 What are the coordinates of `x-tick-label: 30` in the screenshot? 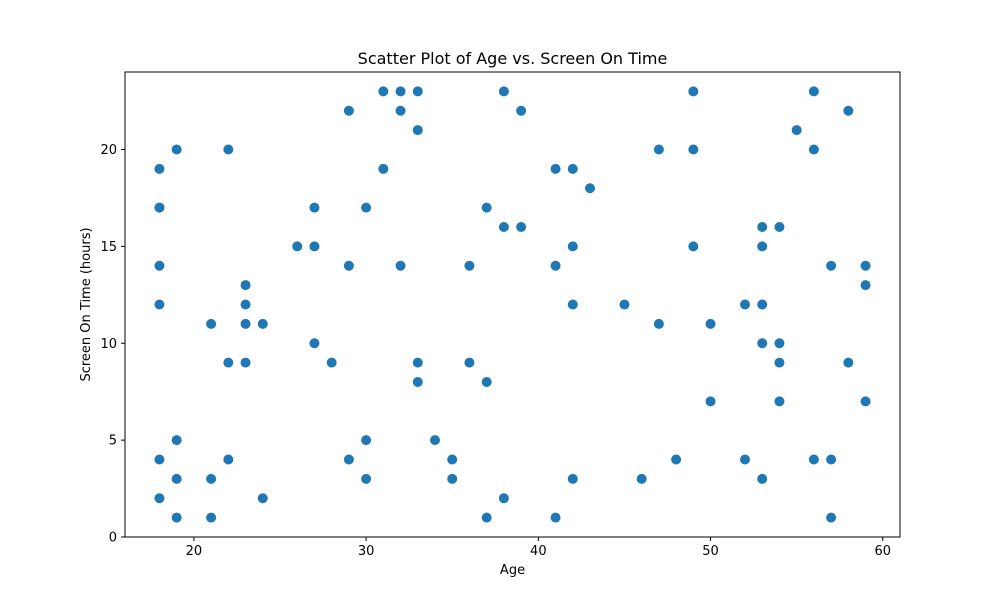 It's located at (366, 551).